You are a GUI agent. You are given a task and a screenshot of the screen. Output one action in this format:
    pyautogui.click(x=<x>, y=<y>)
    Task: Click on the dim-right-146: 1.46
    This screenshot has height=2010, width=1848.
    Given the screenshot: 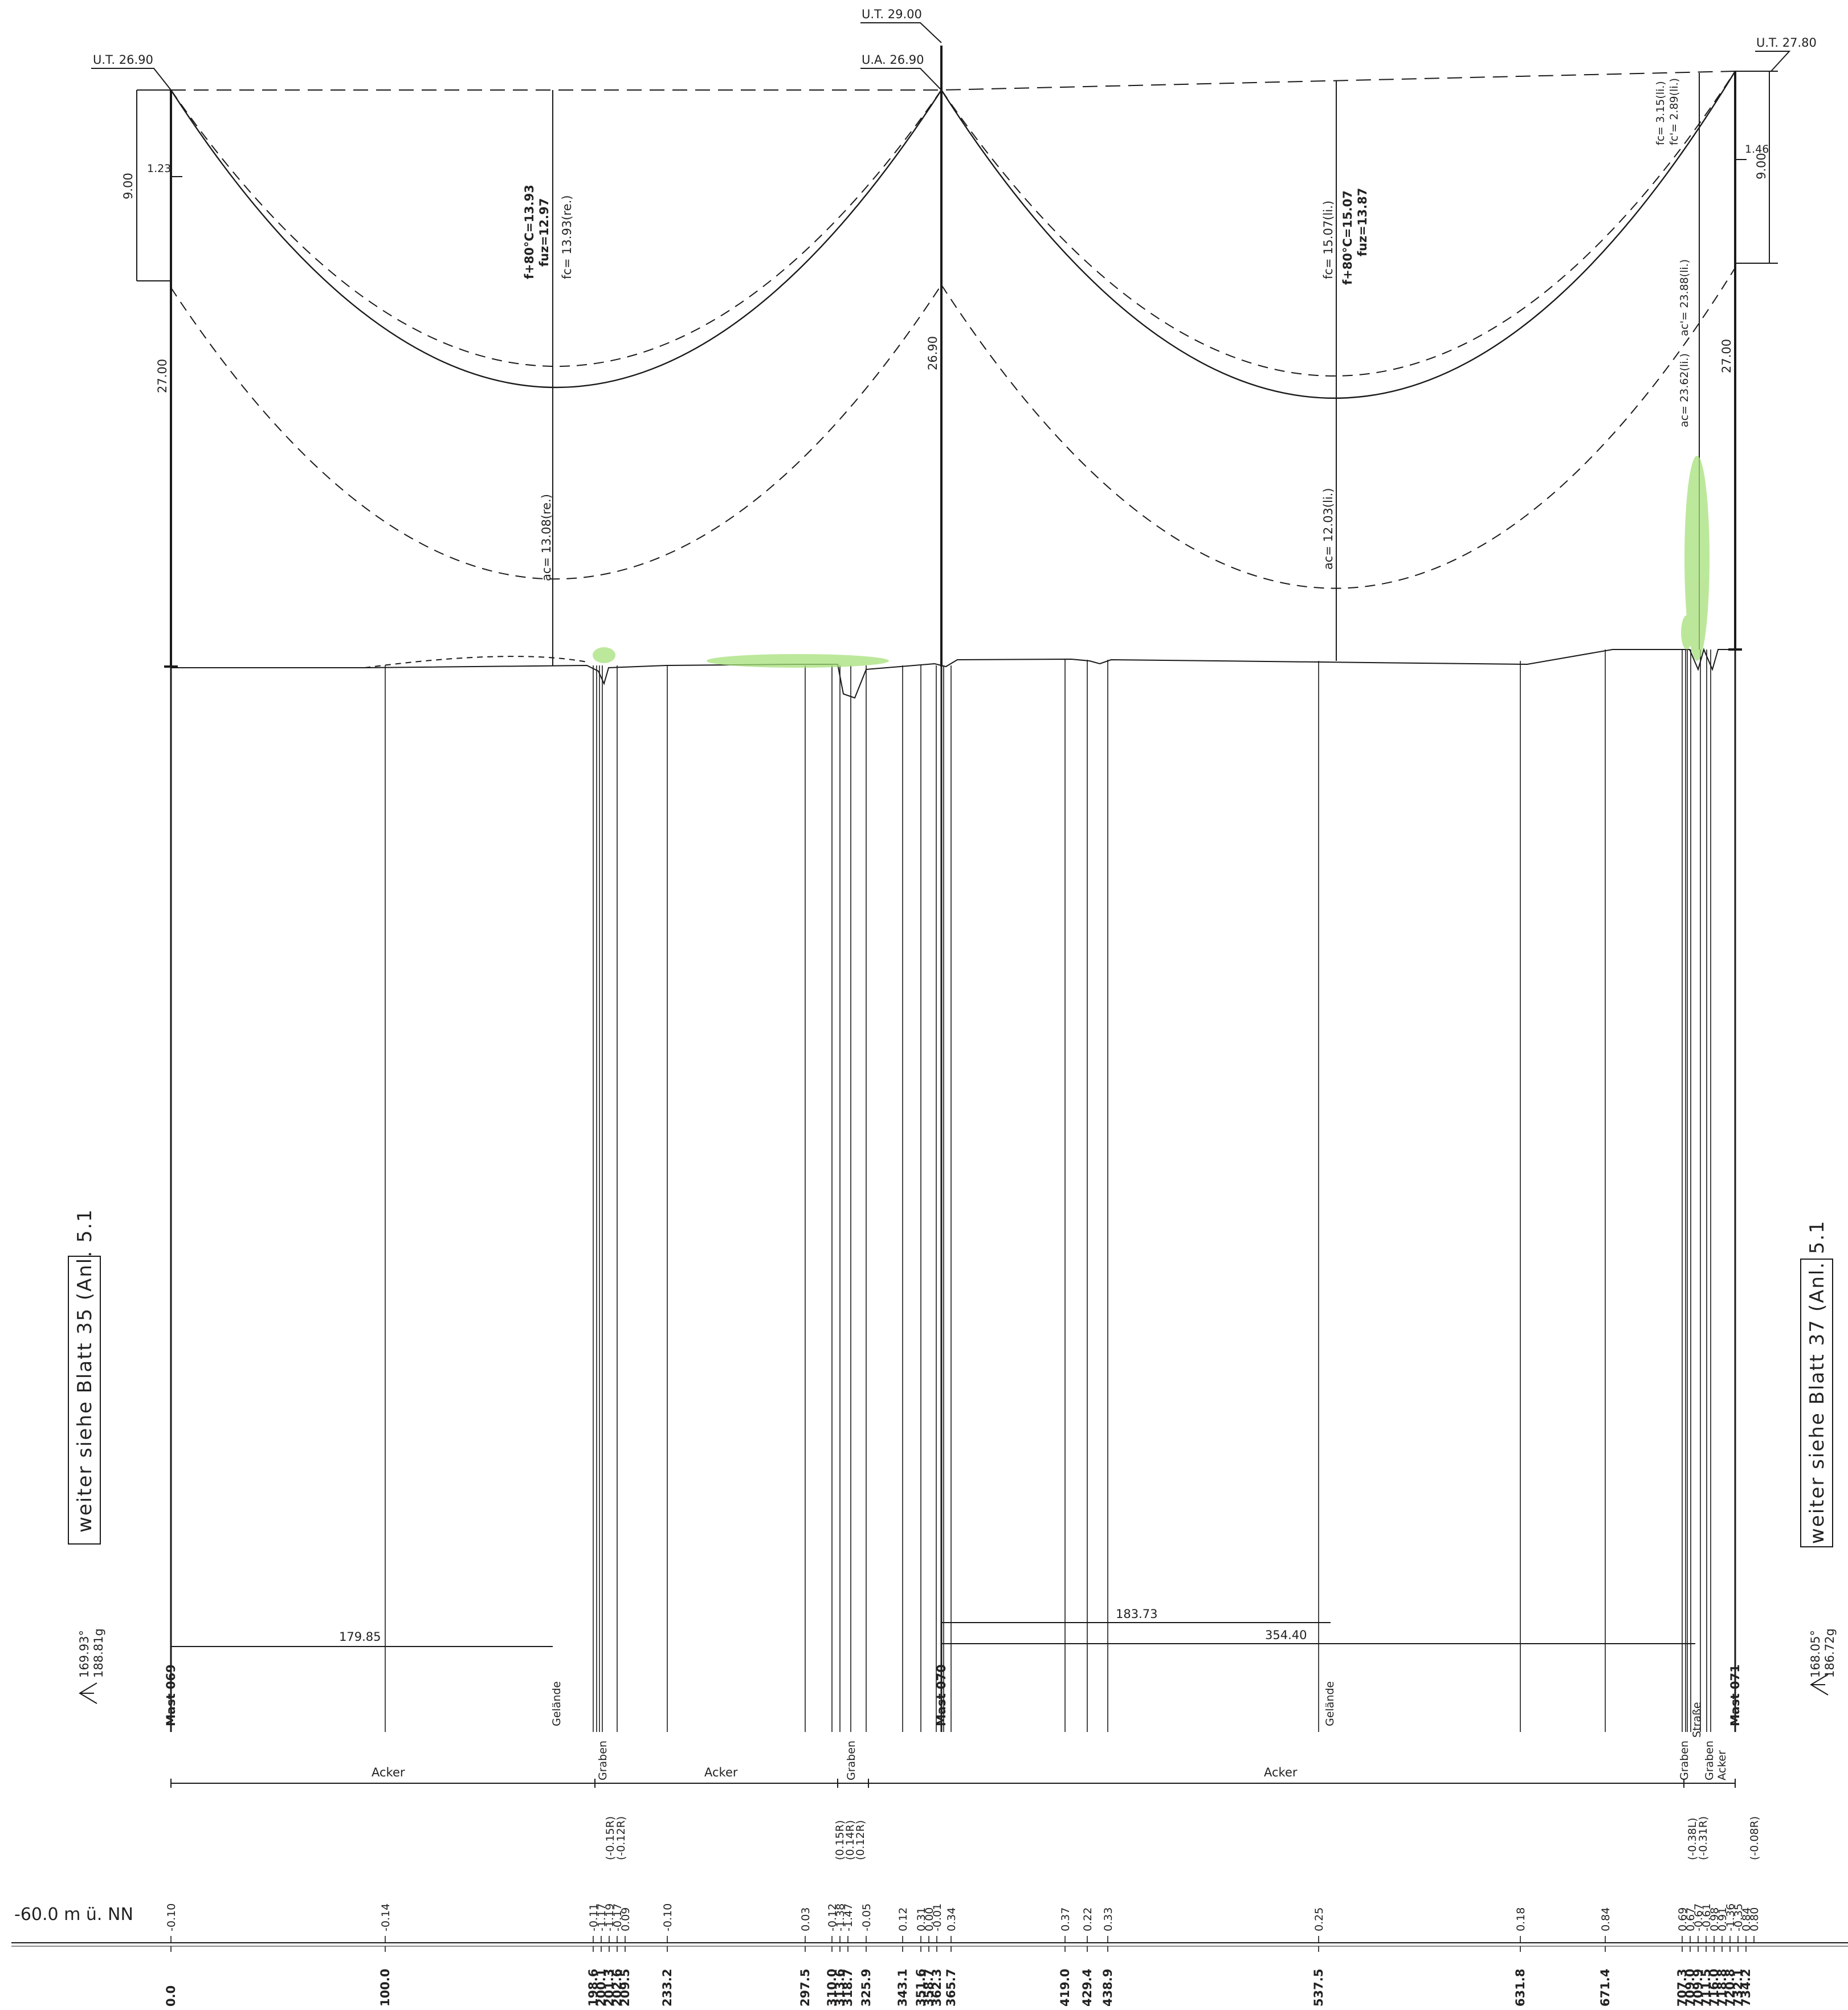 What is the action you would take?
    pyautogui.click(x=1757, y=149)
    